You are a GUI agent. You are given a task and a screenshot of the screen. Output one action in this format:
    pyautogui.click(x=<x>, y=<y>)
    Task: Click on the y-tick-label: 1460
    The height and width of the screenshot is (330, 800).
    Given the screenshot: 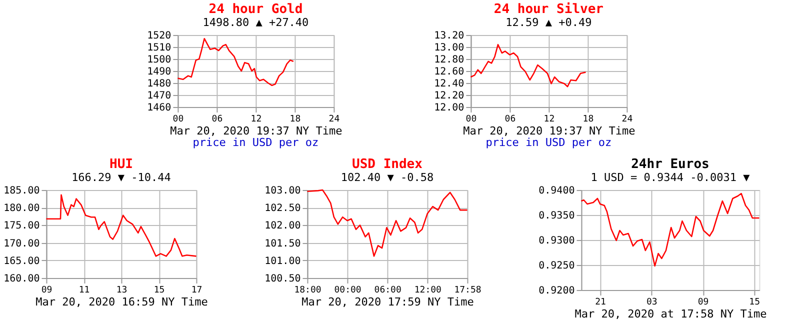 What is the action you would take?
    pyautogui.click(x=159, y=108)
    